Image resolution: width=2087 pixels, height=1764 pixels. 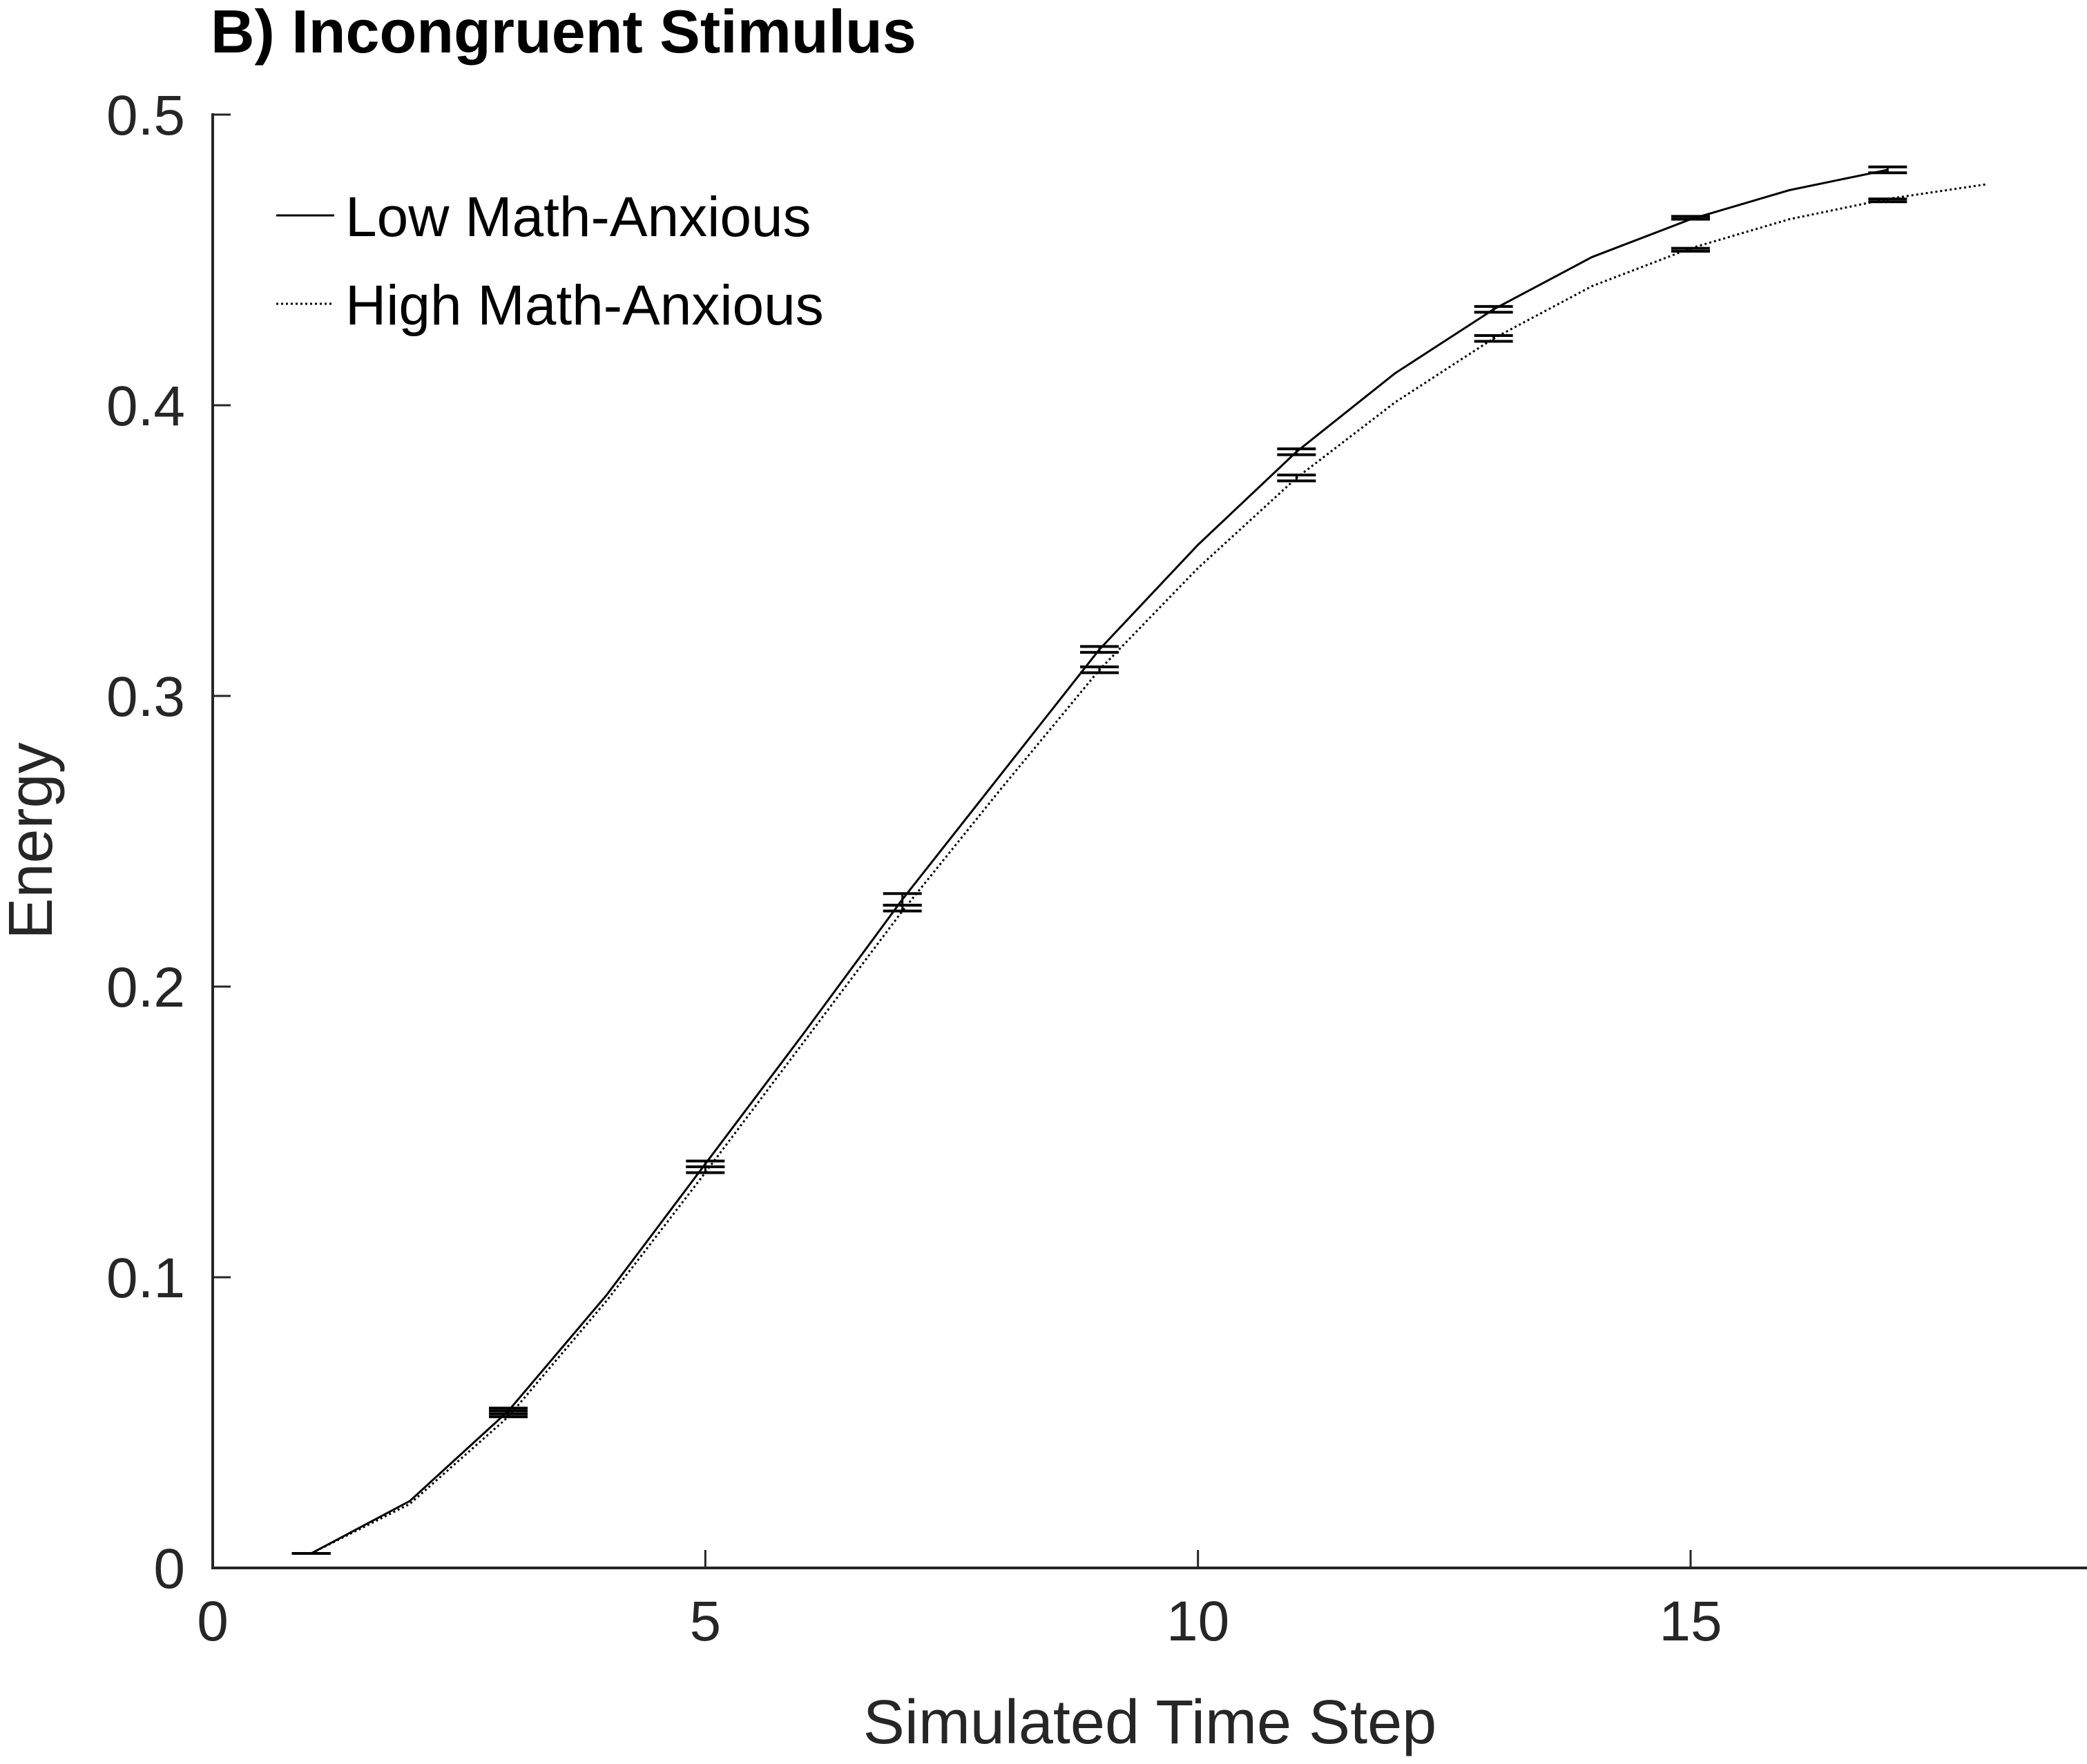 I want to click on legend-label-high: High Math-Anxious, so click(x=584, y=305).